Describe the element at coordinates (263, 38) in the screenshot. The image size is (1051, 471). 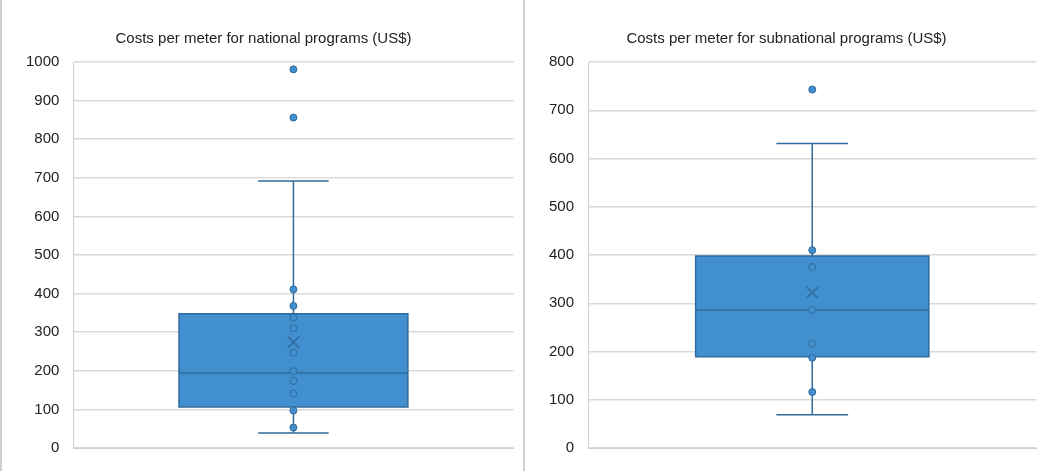
I see `chart-title: Costs per meter for national programs (US$)` at that location.